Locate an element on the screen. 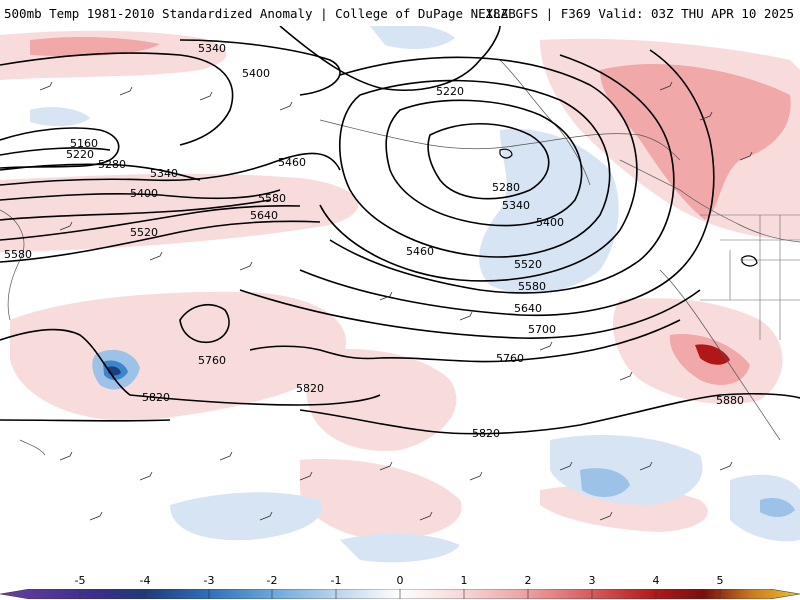 The height and width of the screenshot is (600, 800). colorbar-label: 0 is located at coordinates (400, 580).